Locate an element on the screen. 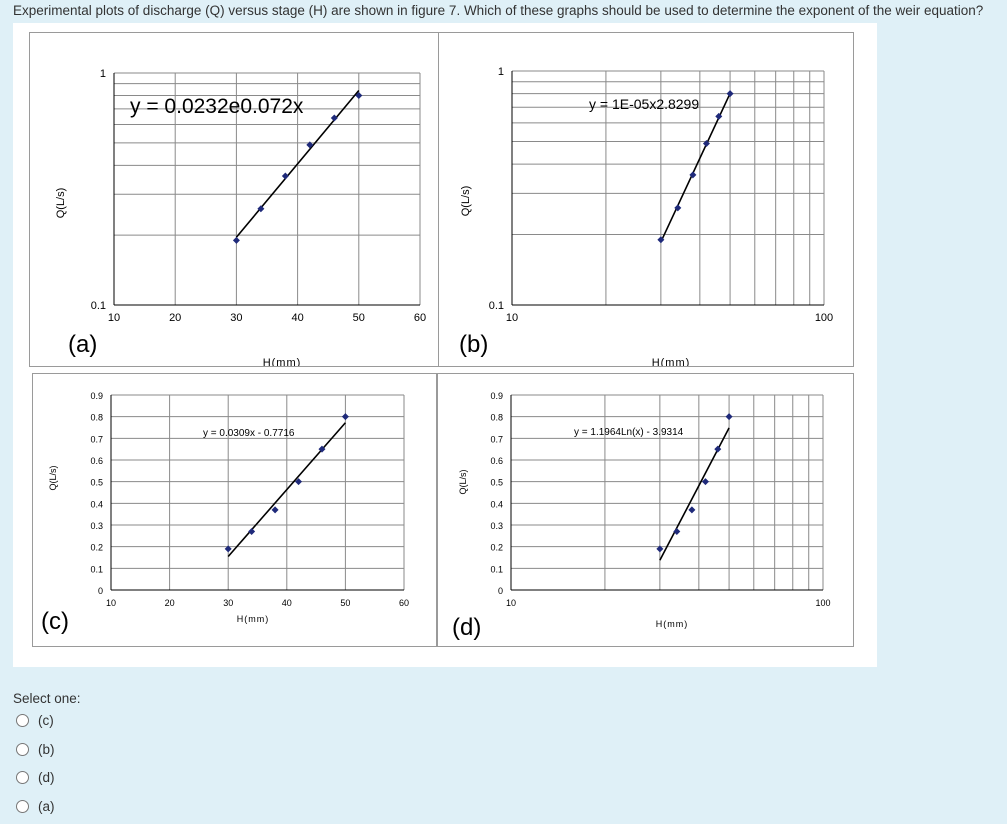 This screenshot has width=1007, height=824. option-d: (d) is located at coordinates (35, 777).